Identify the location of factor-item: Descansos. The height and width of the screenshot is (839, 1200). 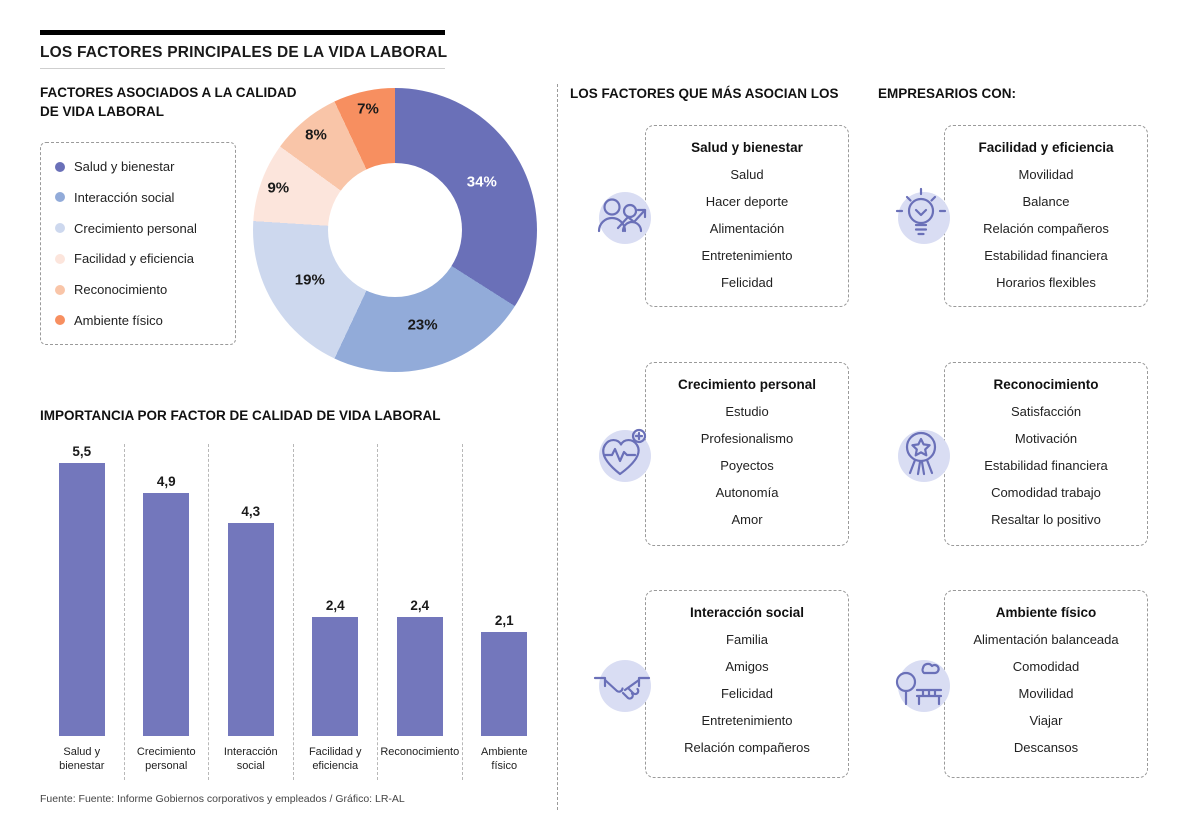
(1046, 747).